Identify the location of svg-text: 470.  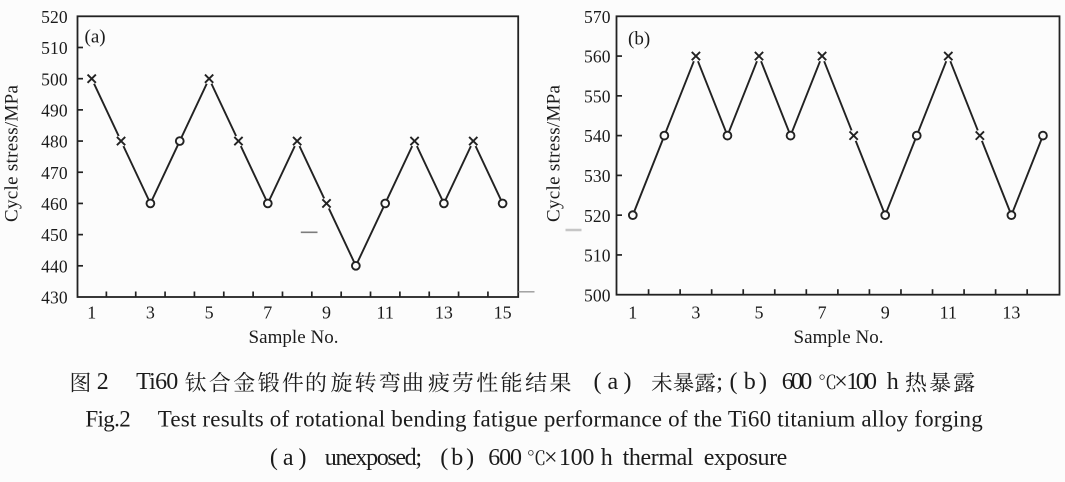
(54, 173).